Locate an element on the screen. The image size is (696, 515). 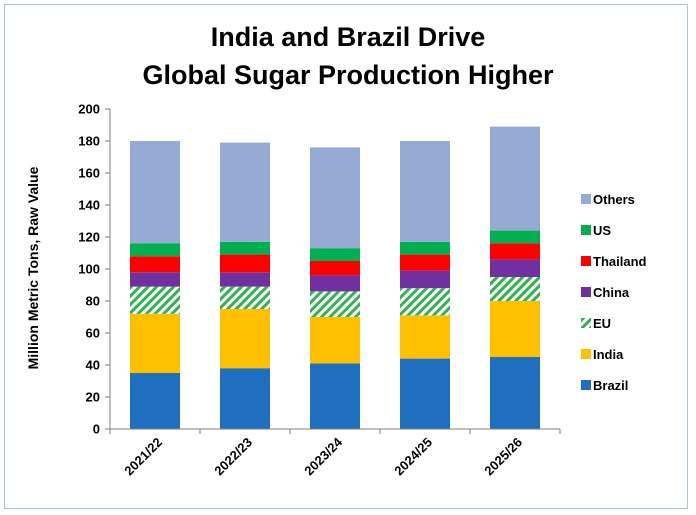
legend-swatch-us is located at coordinates (586, 230).